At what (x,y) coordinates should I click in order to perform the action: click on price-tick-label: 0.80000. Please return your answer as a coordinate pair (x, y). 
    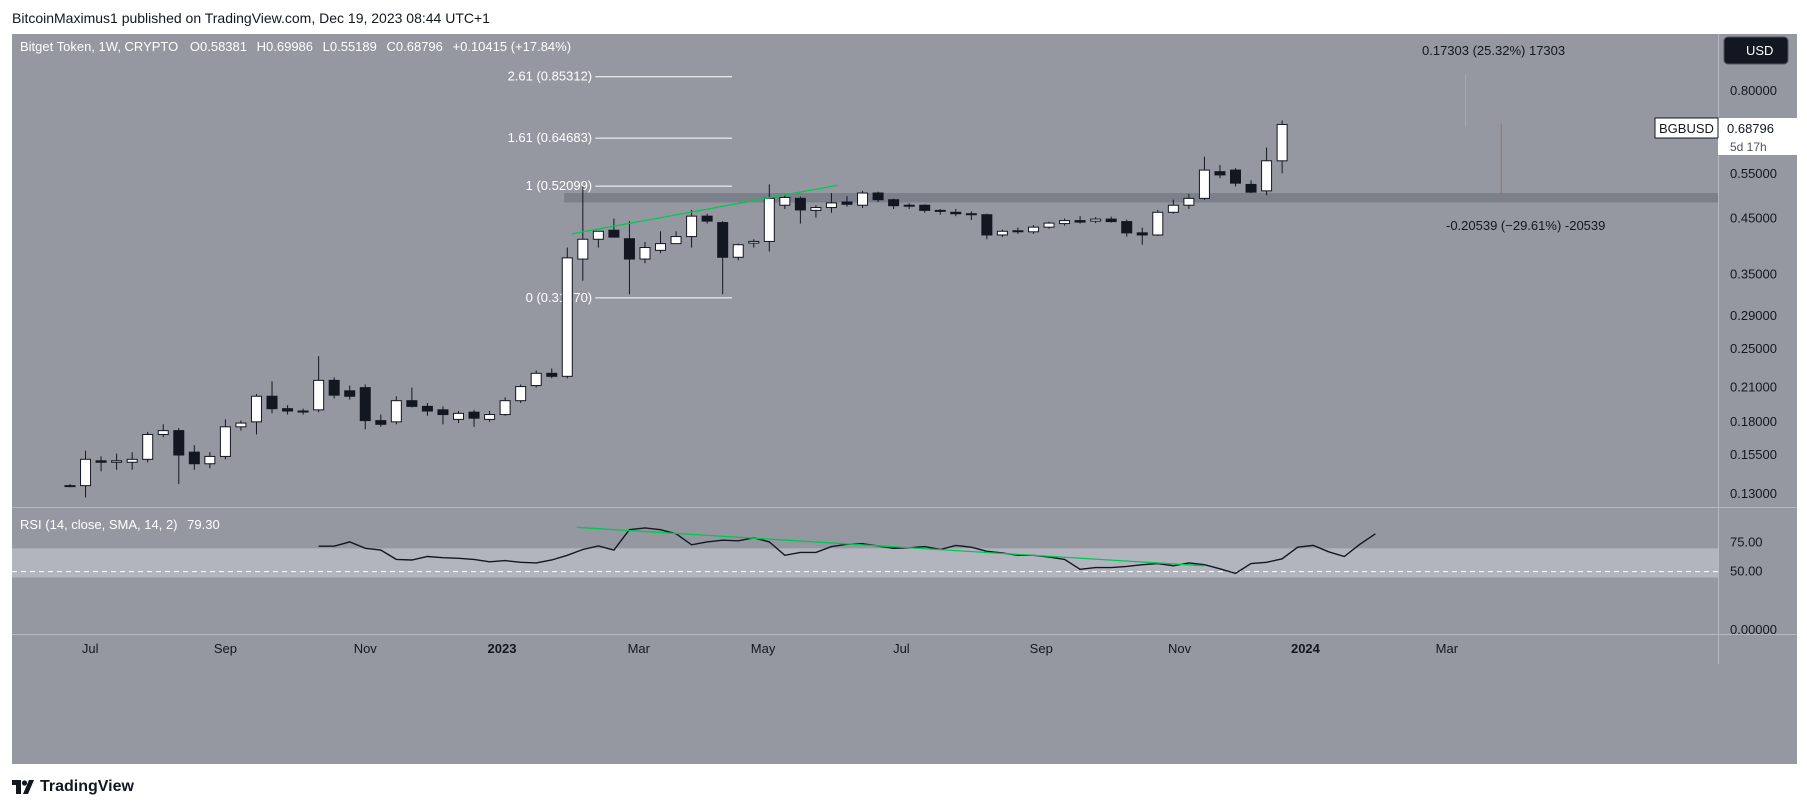
    Looking at the image, I should click on (1753, 90).